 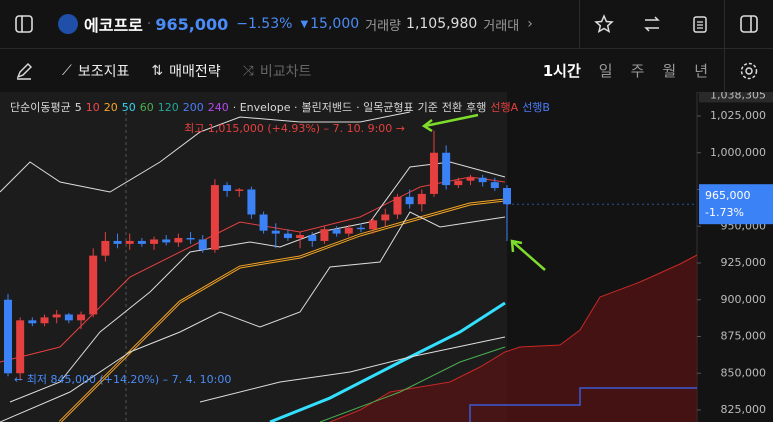 I want to click on legend-item: 200, so click(x=193, y=107).